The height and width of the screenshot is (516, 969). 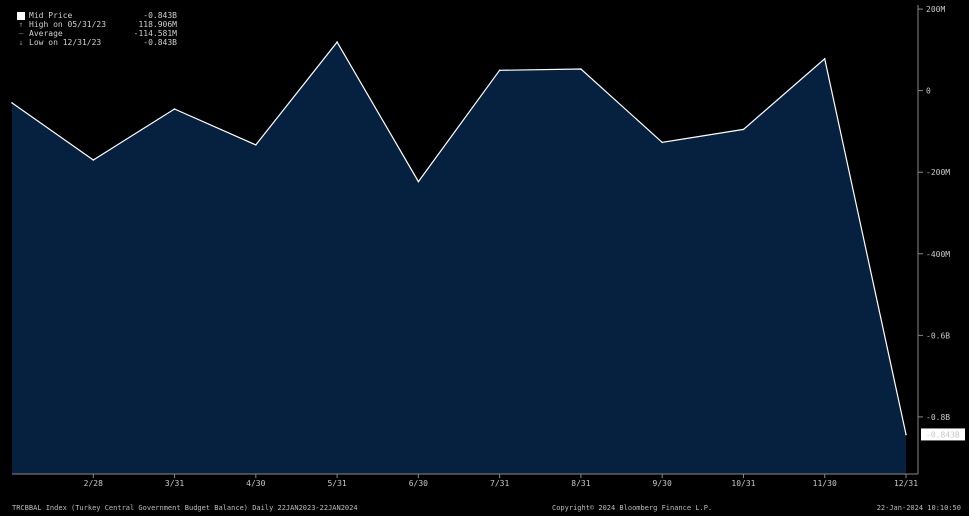 I want to click on y-tick-label: -400M, so click(x=938, y=254).